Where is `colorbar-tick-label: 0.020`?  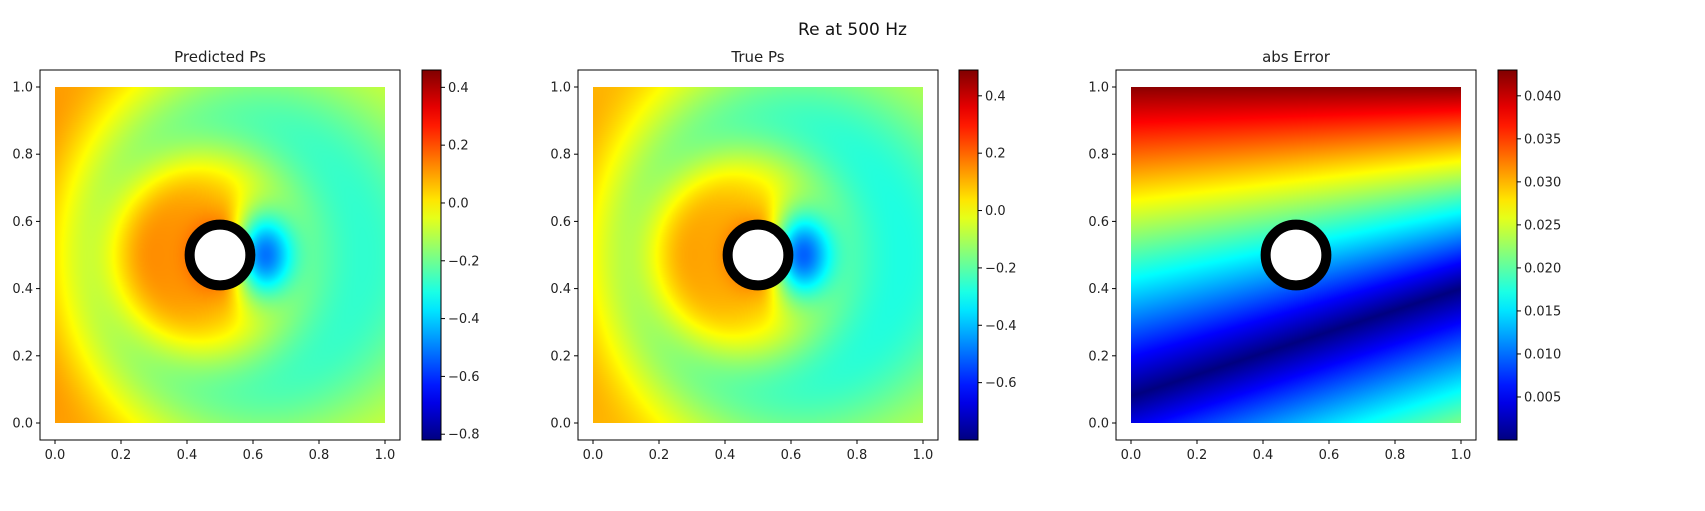 colorbar-tick-label: 0.020 is located at coordinates (1542, 268).